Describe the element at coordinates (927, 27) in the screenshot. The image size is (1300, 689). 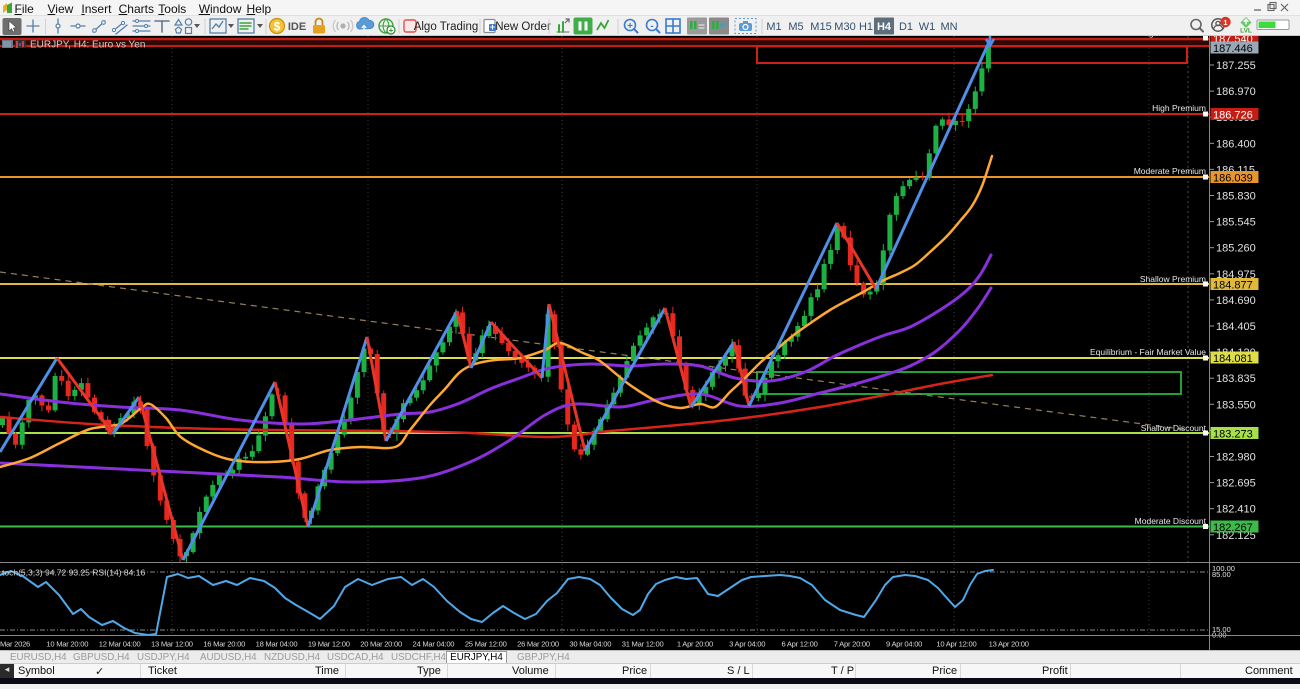
I see `svg-text: W1` at that location.